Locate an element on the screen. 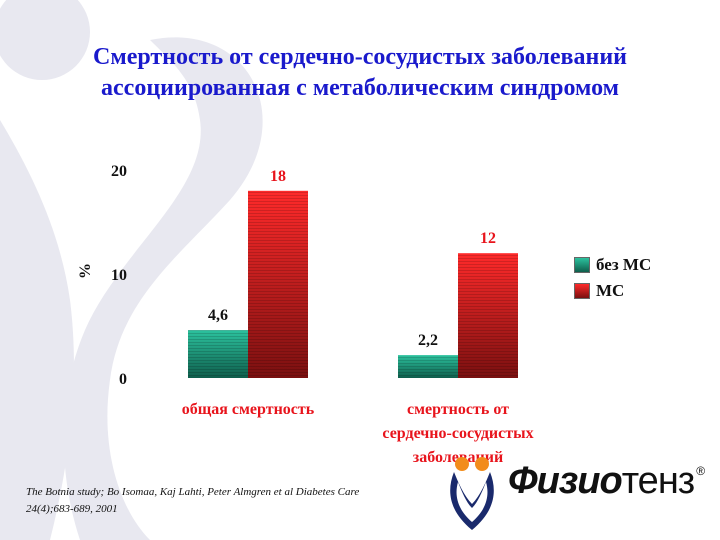 This screenshot has width=720, height=540. logo-registered: ® is located at coordinates (700, 471).